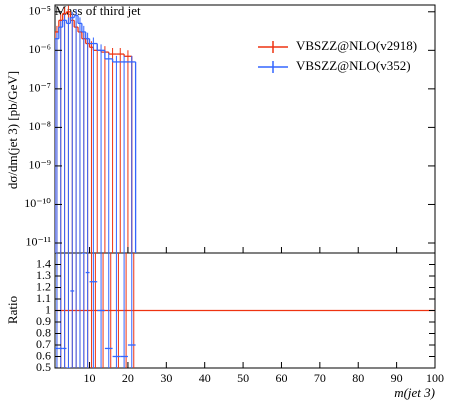 This screenshot has height=406, width=450. I want to click on y-tick-label: 10⁻¹¹, so click(38, 242).